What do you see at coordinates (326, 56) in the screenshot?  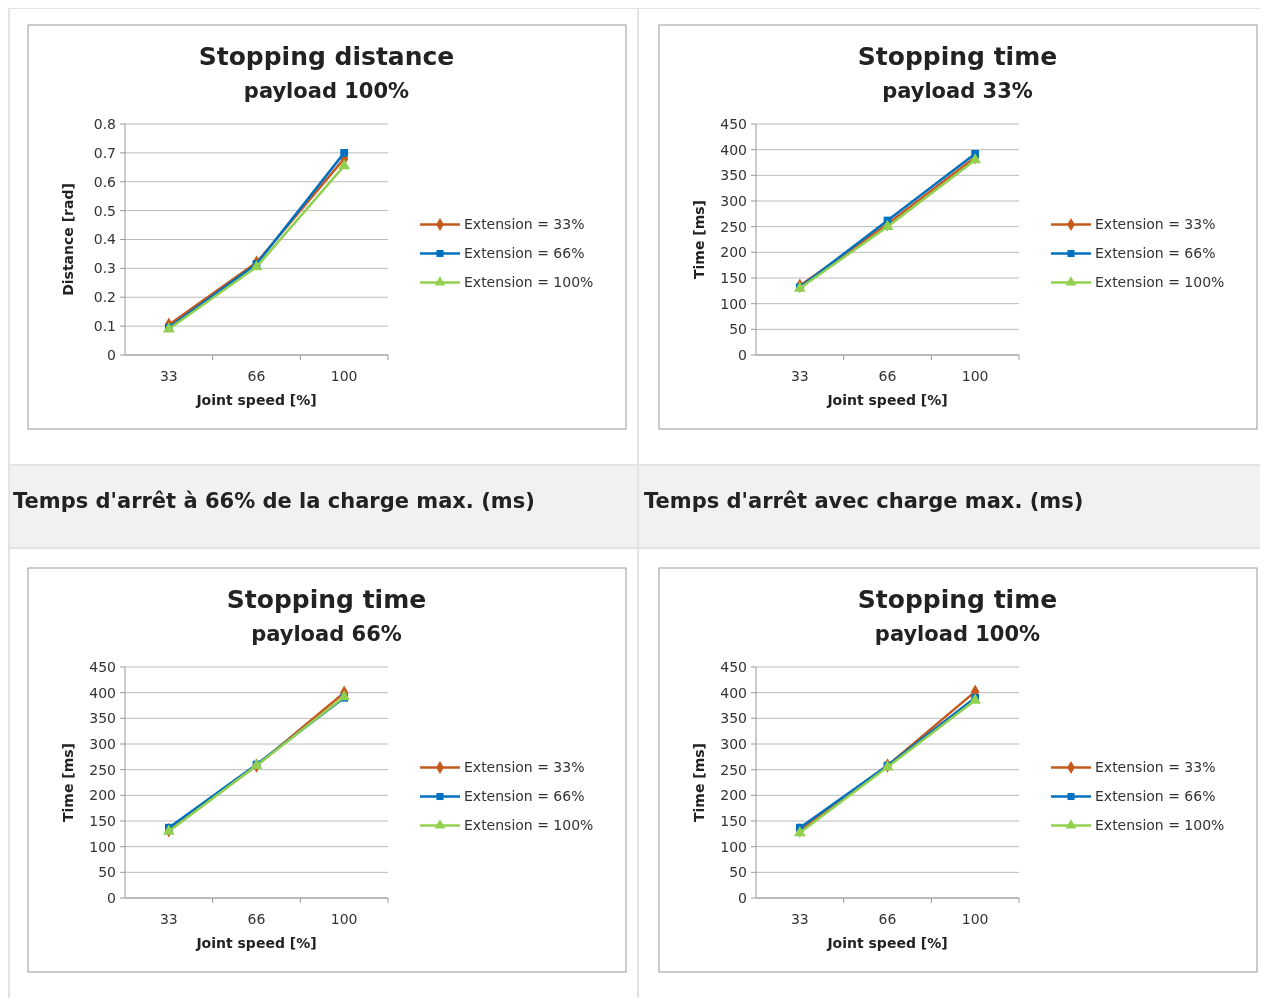 I see `chart-title: Stopping distance` at bounding box center [326, 56].